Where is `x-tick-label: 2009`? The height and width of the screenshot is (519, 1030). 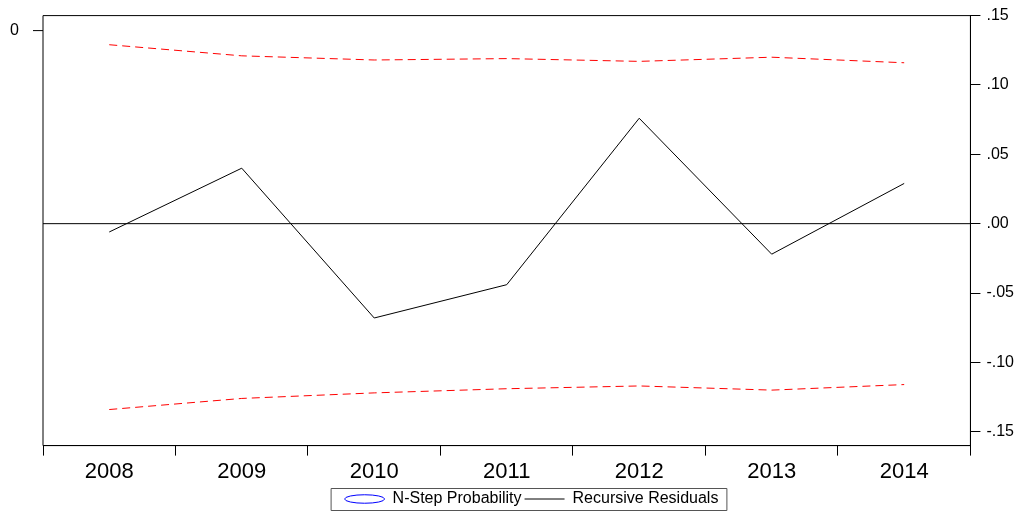 x-tick-label: 2009 is located at coordinates (242, 470).